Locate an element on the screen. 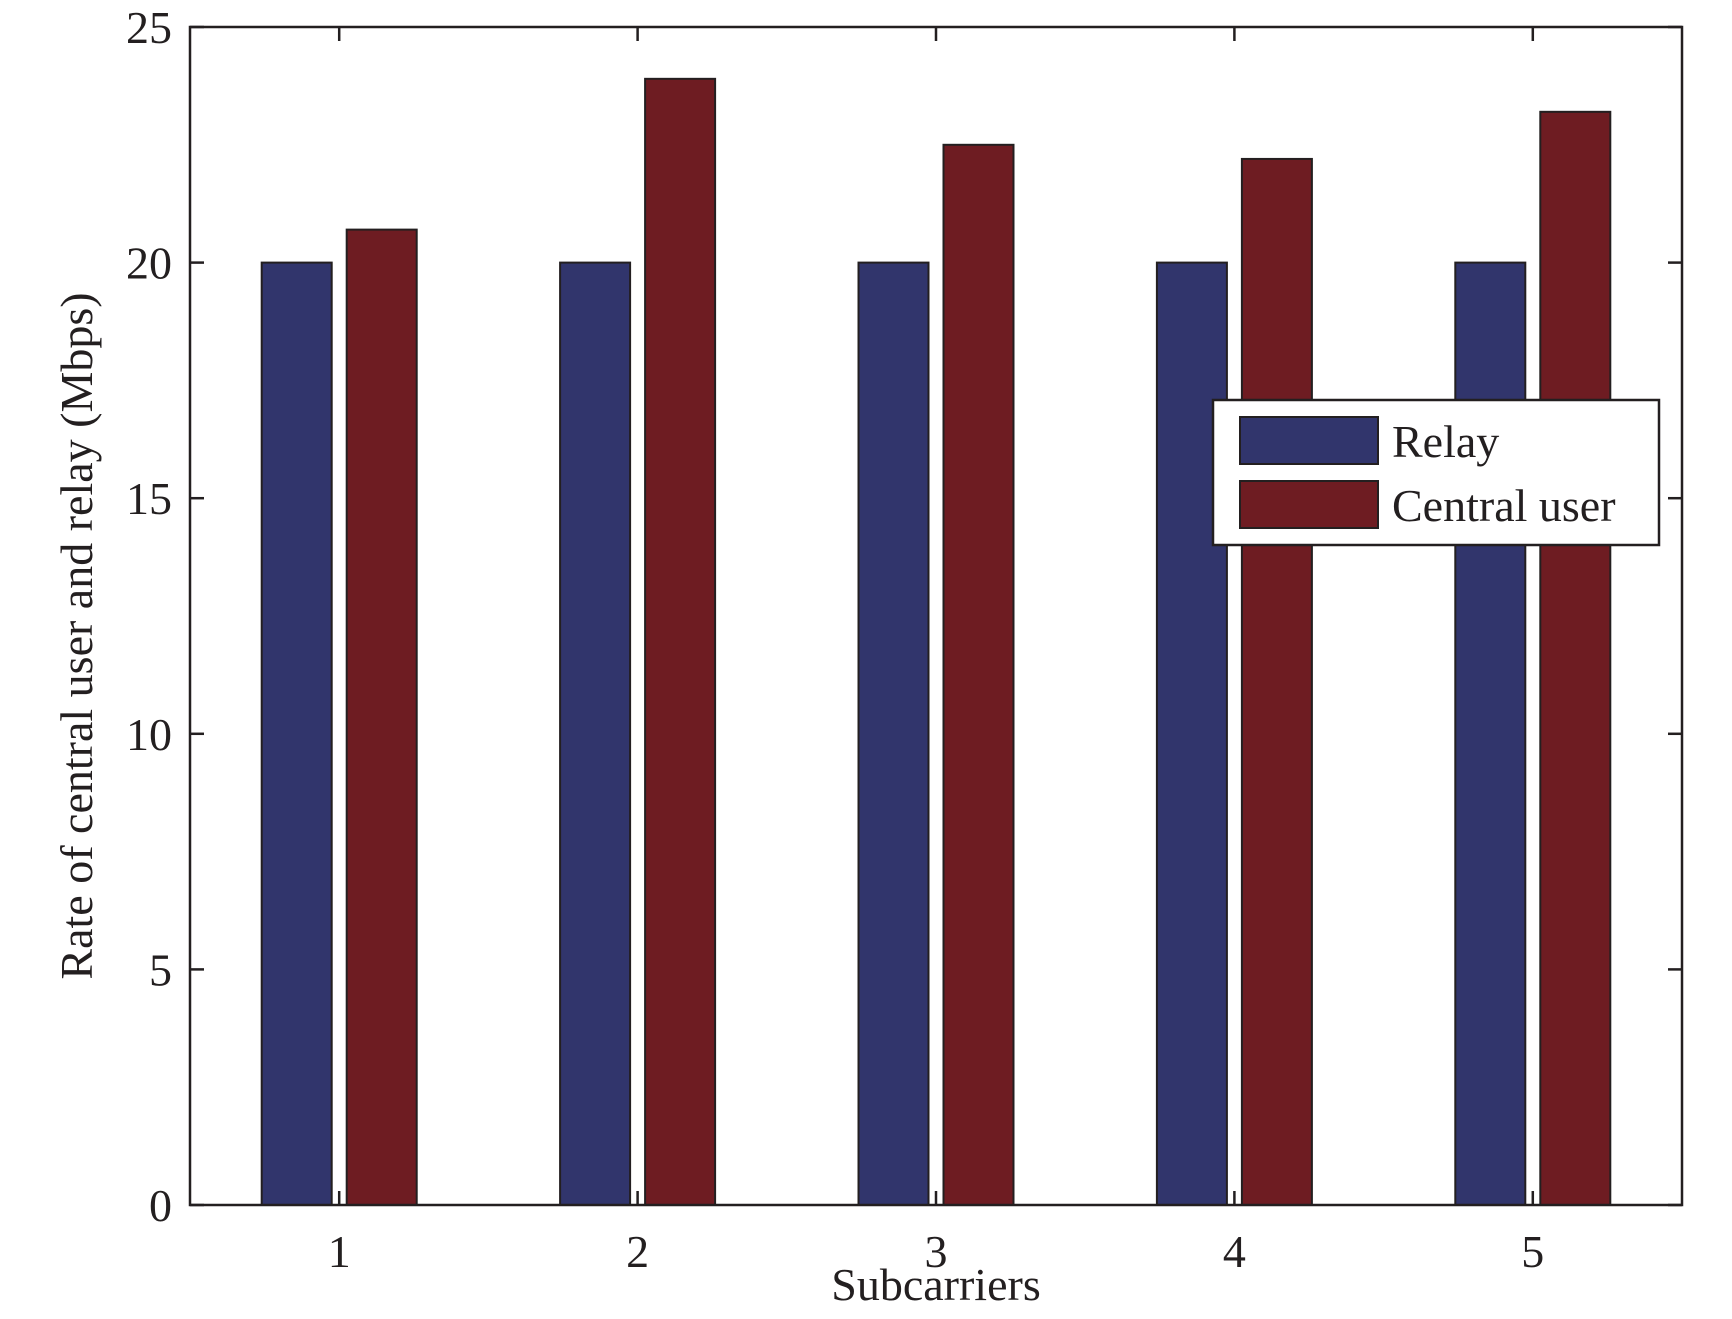 This screenshot has width=1732, height=1319. legend-swatch-relay is located at coordinates (1309, 440).